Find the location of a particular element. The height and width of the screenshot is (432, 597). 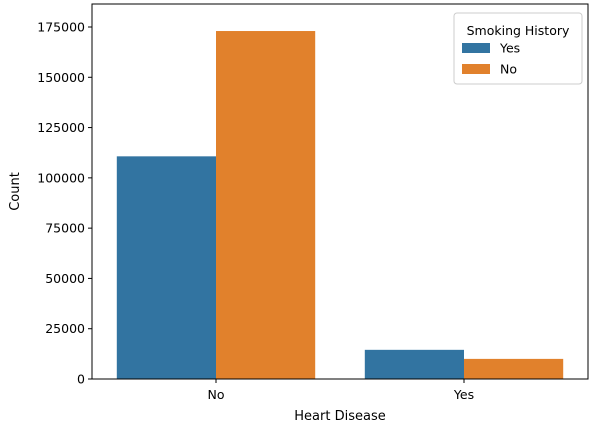

bar-yes-yes is located at coordinates (414, 364).